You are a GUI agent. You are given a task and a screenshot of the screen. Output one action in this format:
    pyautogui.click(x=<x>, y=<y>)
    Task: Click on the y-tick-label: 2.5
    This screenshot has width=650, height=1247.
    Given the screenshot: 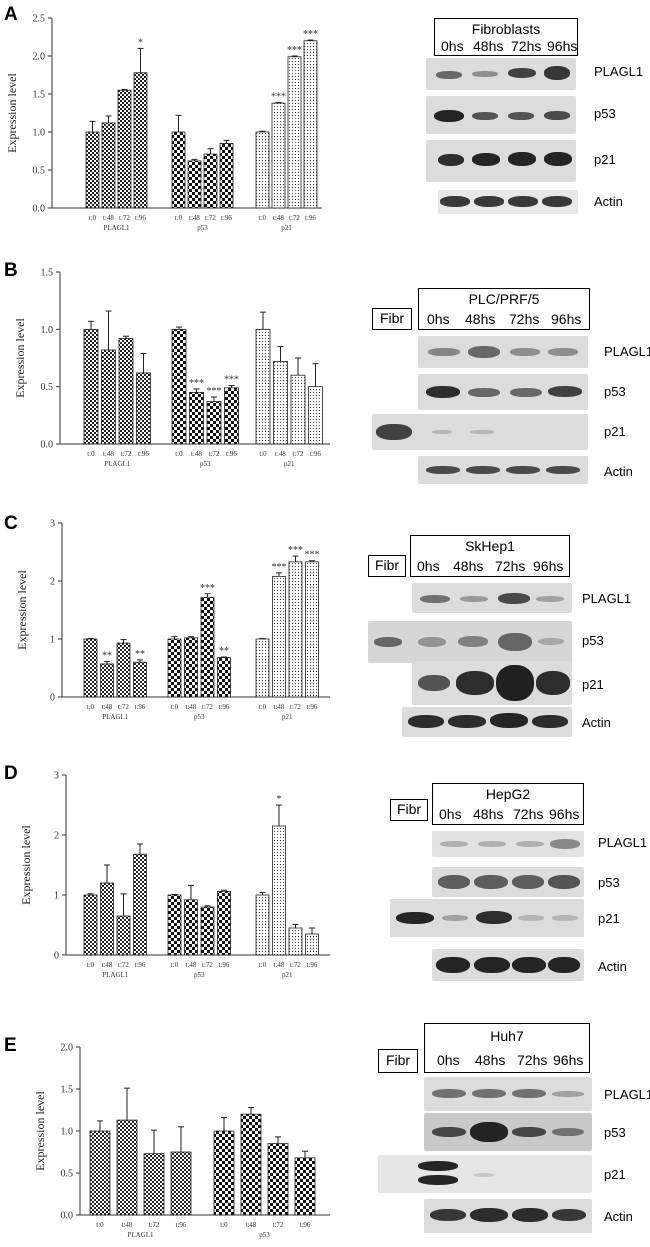 What is the action you would take?
    pyautogui.click(x=39, y=19)
    